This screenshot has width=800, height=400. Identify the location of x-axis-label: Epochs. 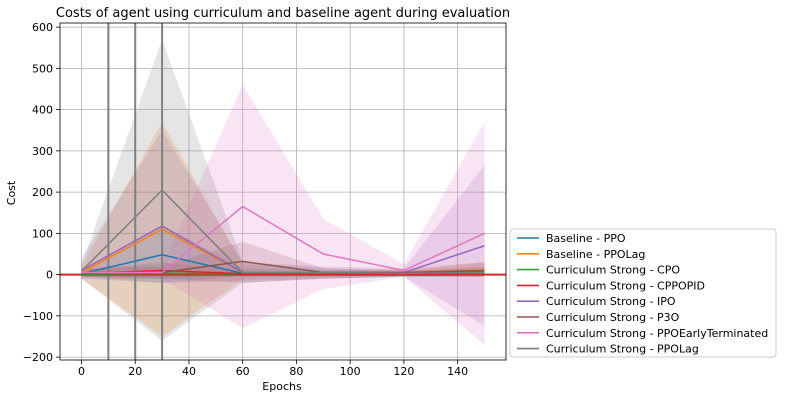
(282, 386).